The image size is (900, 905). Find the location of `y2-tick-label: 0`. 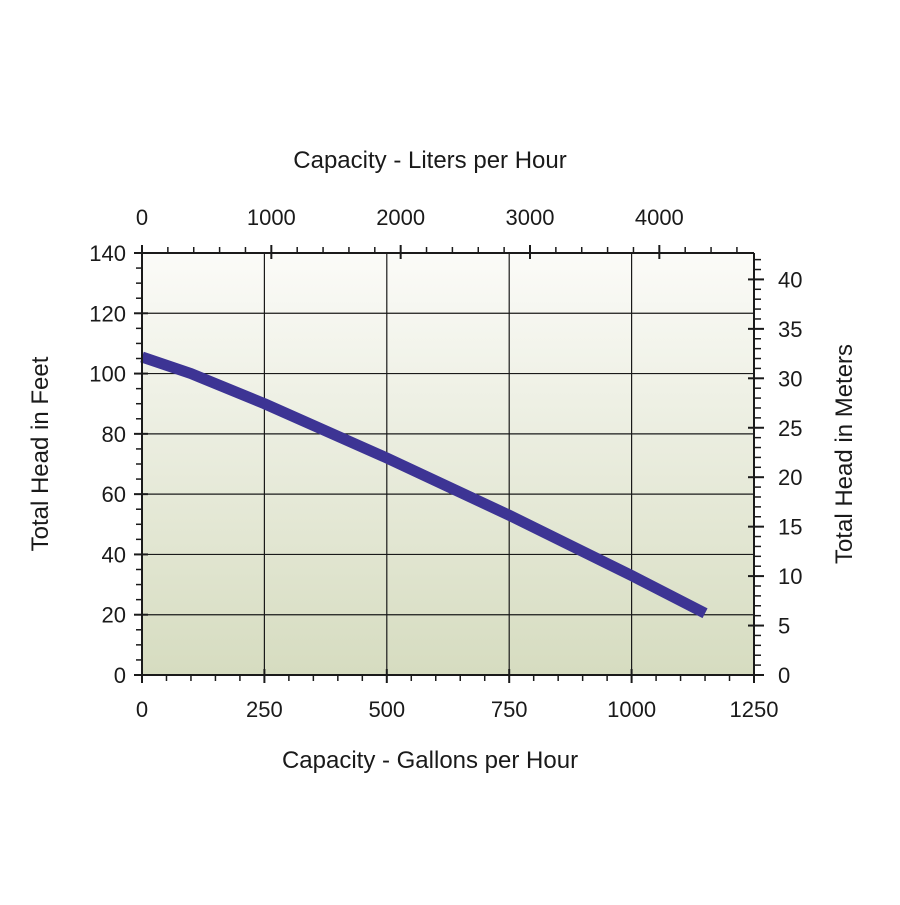

y2-tick-label: 0 is located at coordinates (784, 675).